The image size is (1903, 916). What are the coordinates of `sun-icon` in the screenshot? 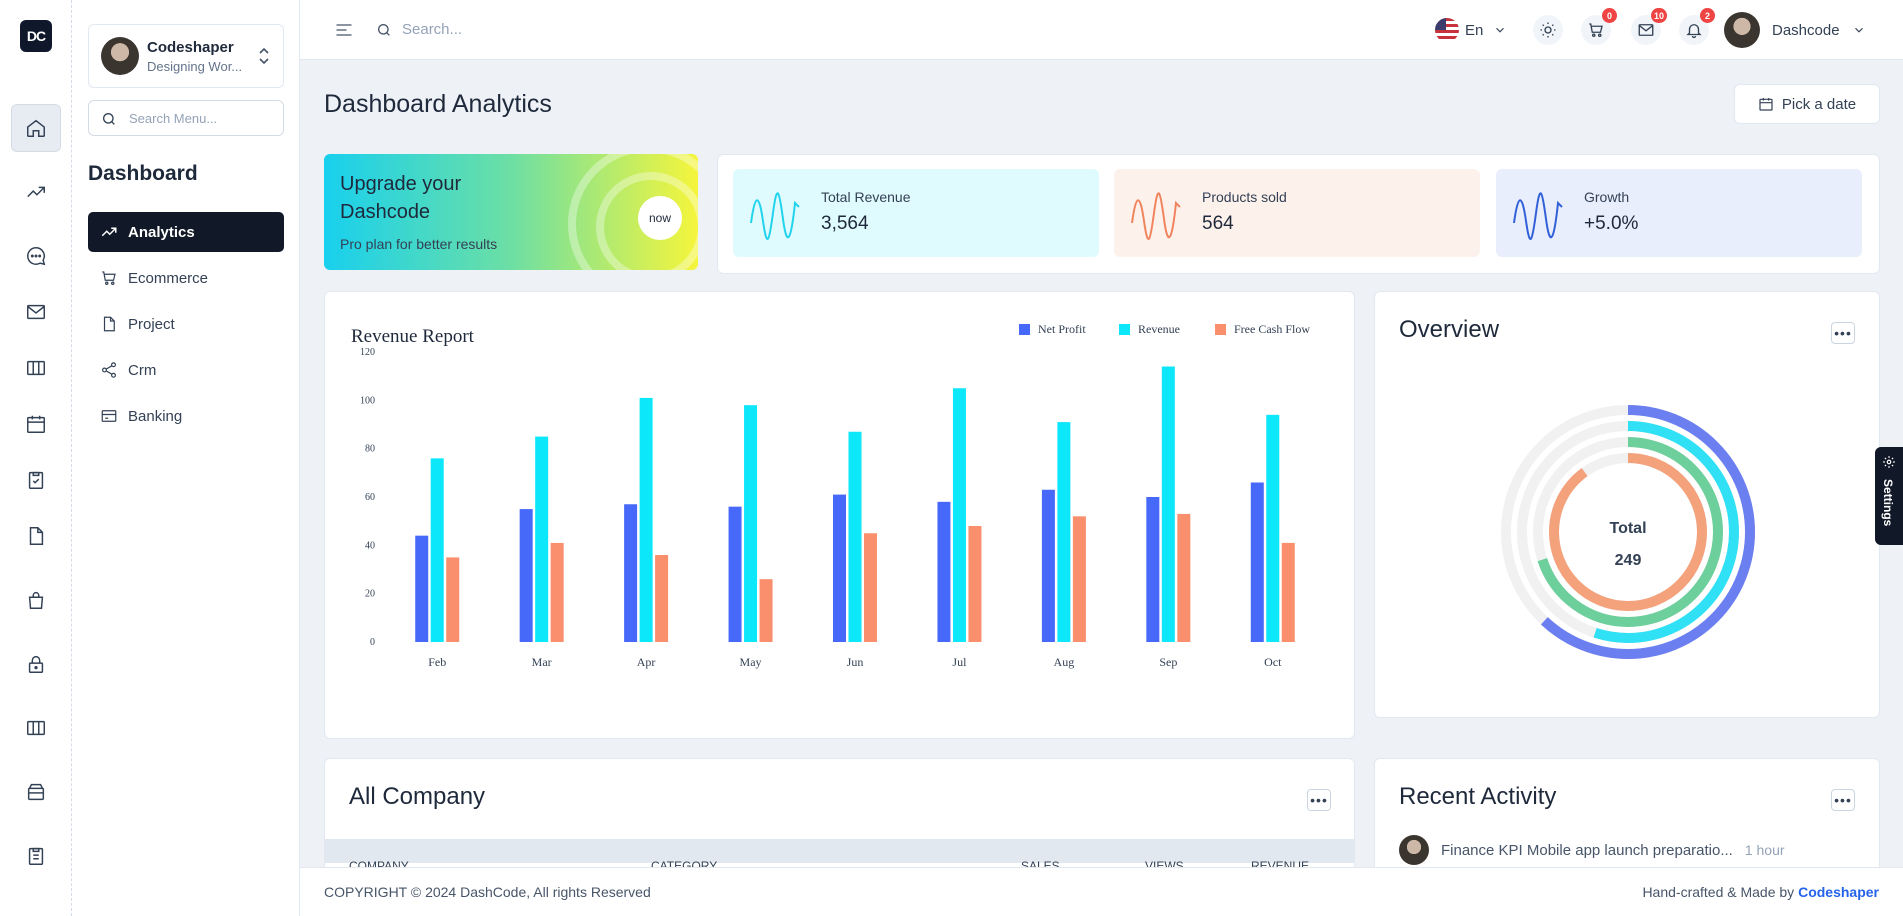 It's located at (1548, 30).